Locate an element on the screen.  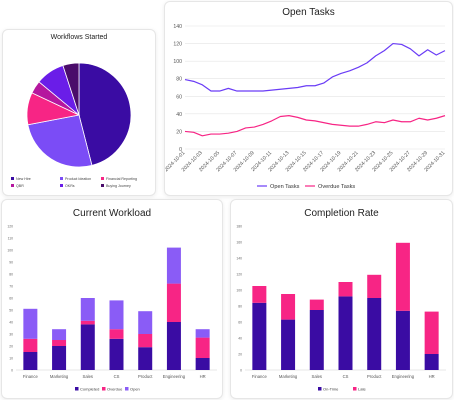
y-tick-label: 100 is located at coordinates (10, 251).